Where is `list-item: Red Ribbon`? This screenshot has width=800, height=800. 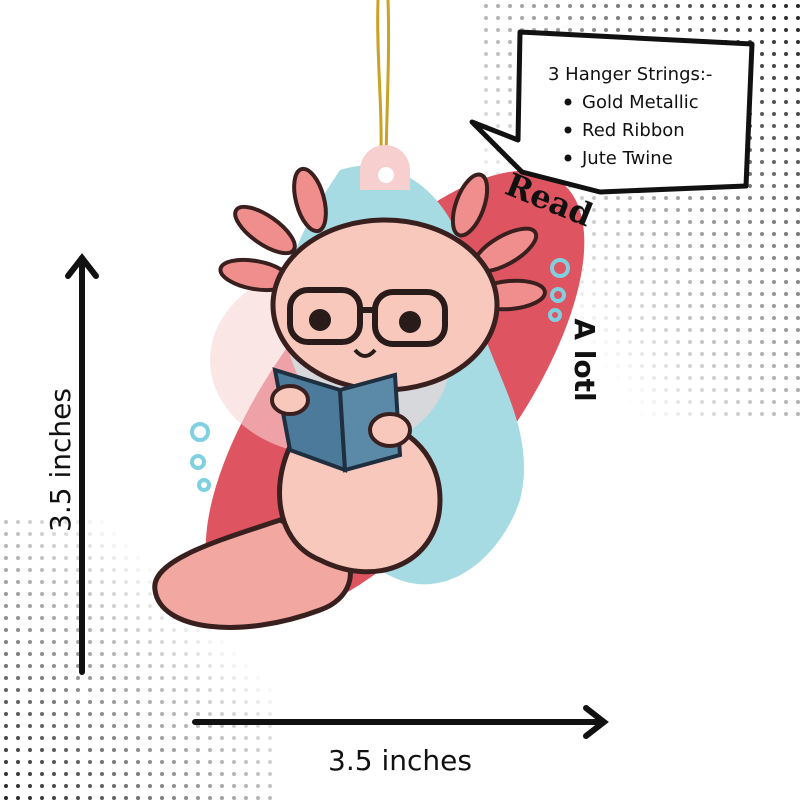 list-item: Red Ribbon is located at coordinates (633, 130).